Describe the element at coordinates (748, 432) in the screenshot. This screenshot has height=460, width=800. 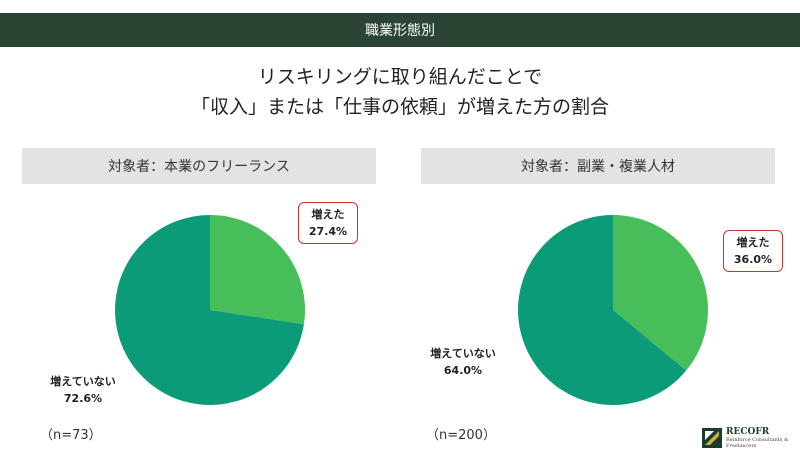
I see `logo-name: RECOFR` at that location.